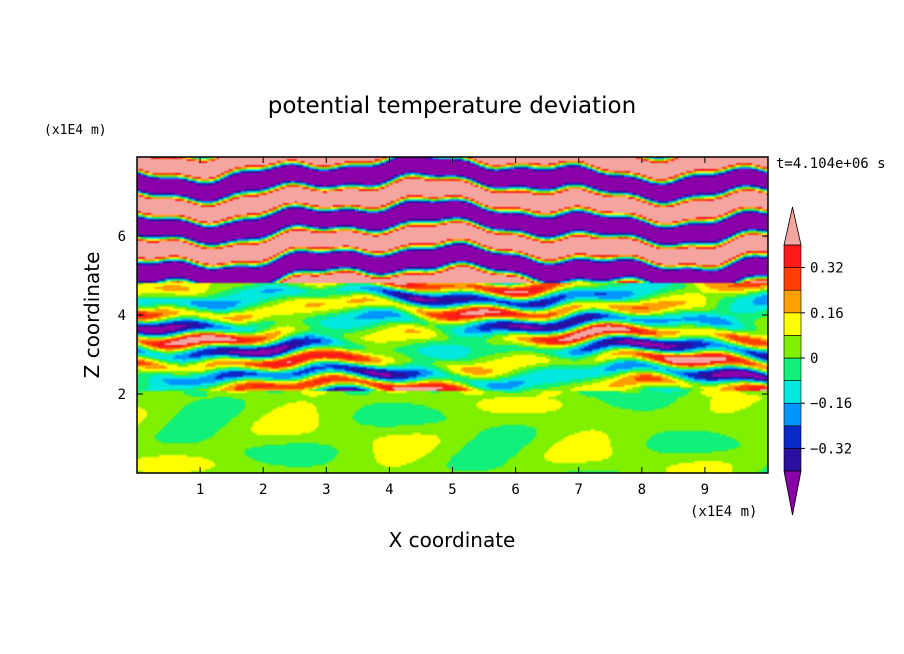 This screenshot has height=654, width=904. I want to click on y-tick-label: 6, so click(122, 237).